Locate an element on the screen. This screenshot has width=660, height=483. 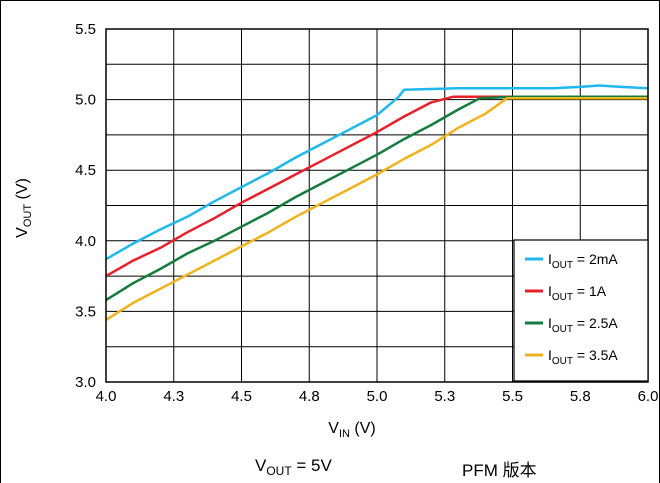
y-axis-title: VOUT (V) is located at coordinates (24, 208).